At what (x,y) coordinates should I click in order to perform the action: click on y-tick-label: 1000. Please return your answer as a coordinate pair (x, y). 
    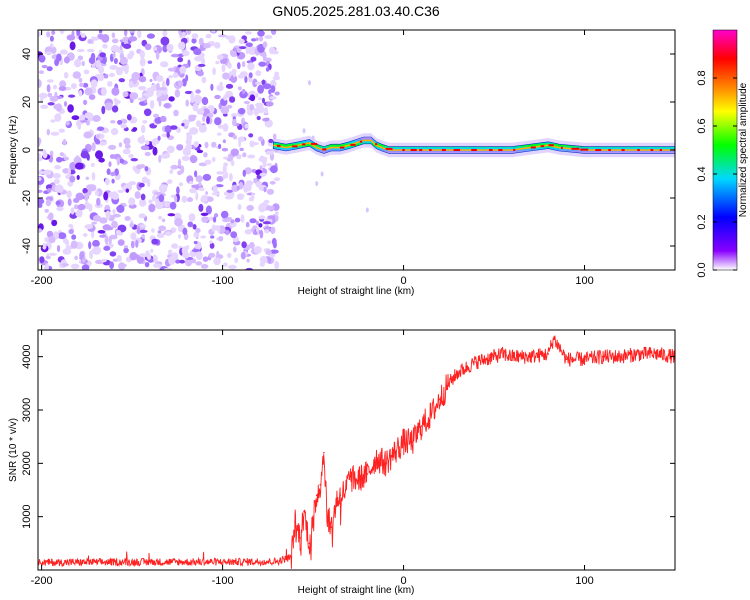
    Looking at the image, I should click on (27, 516).